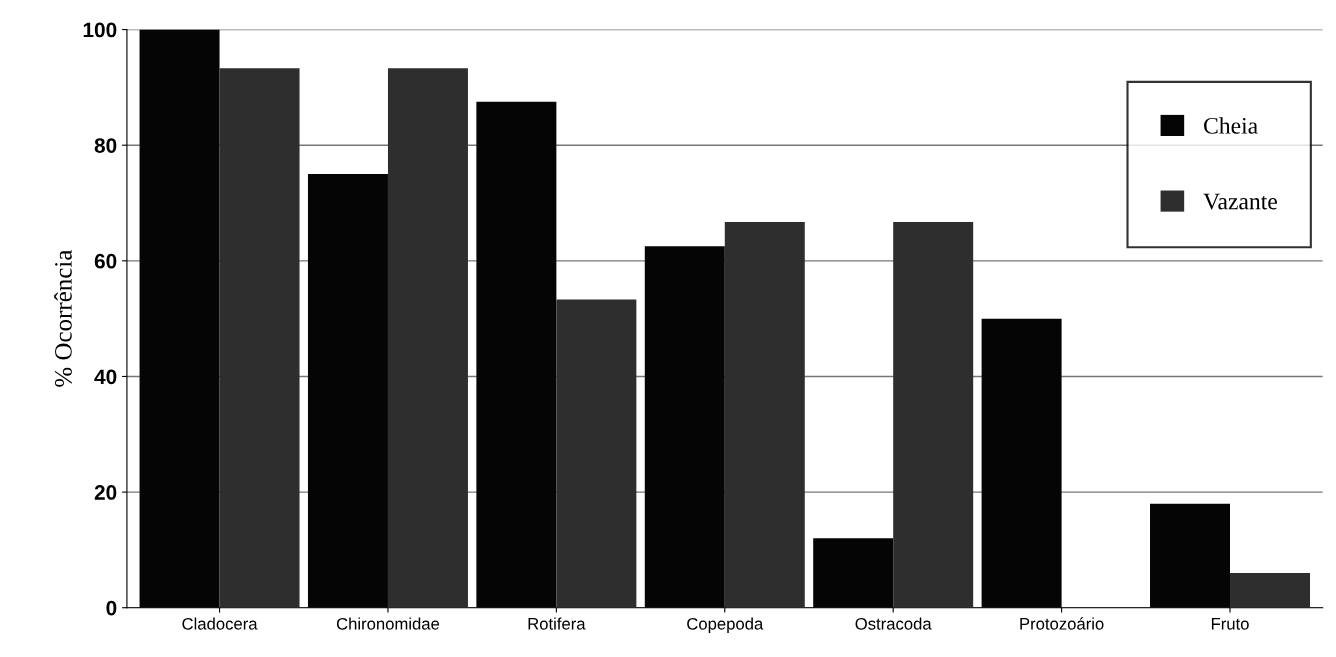  Describe the element at coordinates (105, 261) in the screenshot. I see `y-tick-label: 60` at that location.